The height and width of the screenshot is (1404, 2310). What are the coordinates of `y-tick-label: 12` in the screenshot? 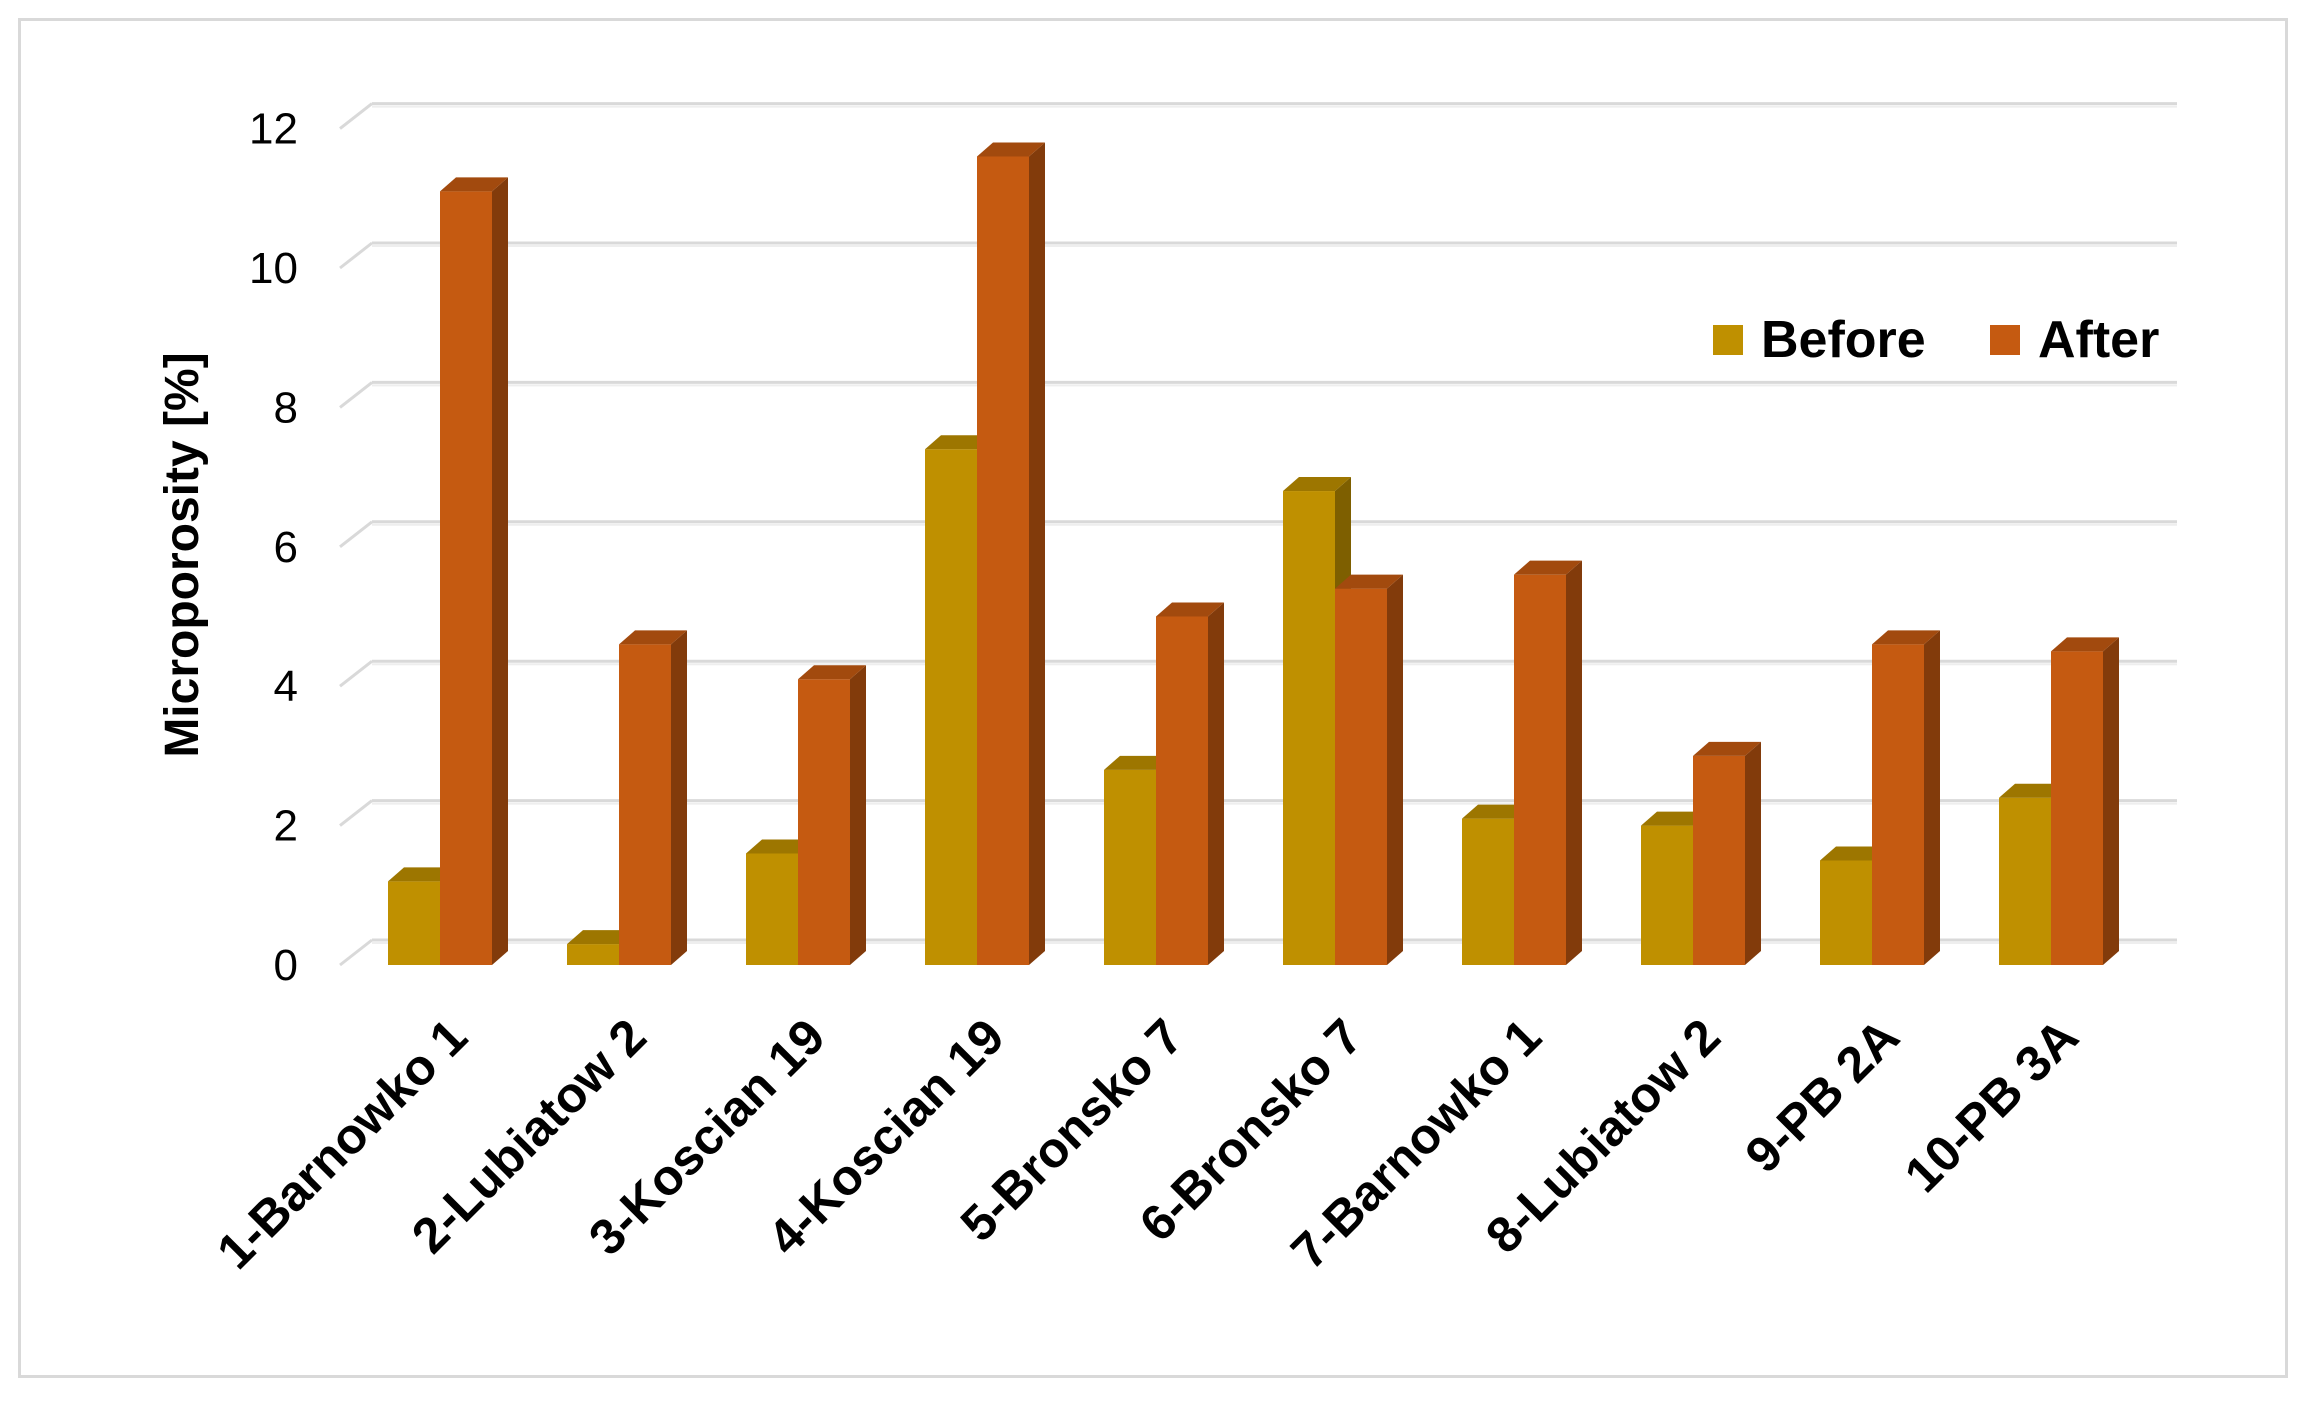 It's located at (273, 129).